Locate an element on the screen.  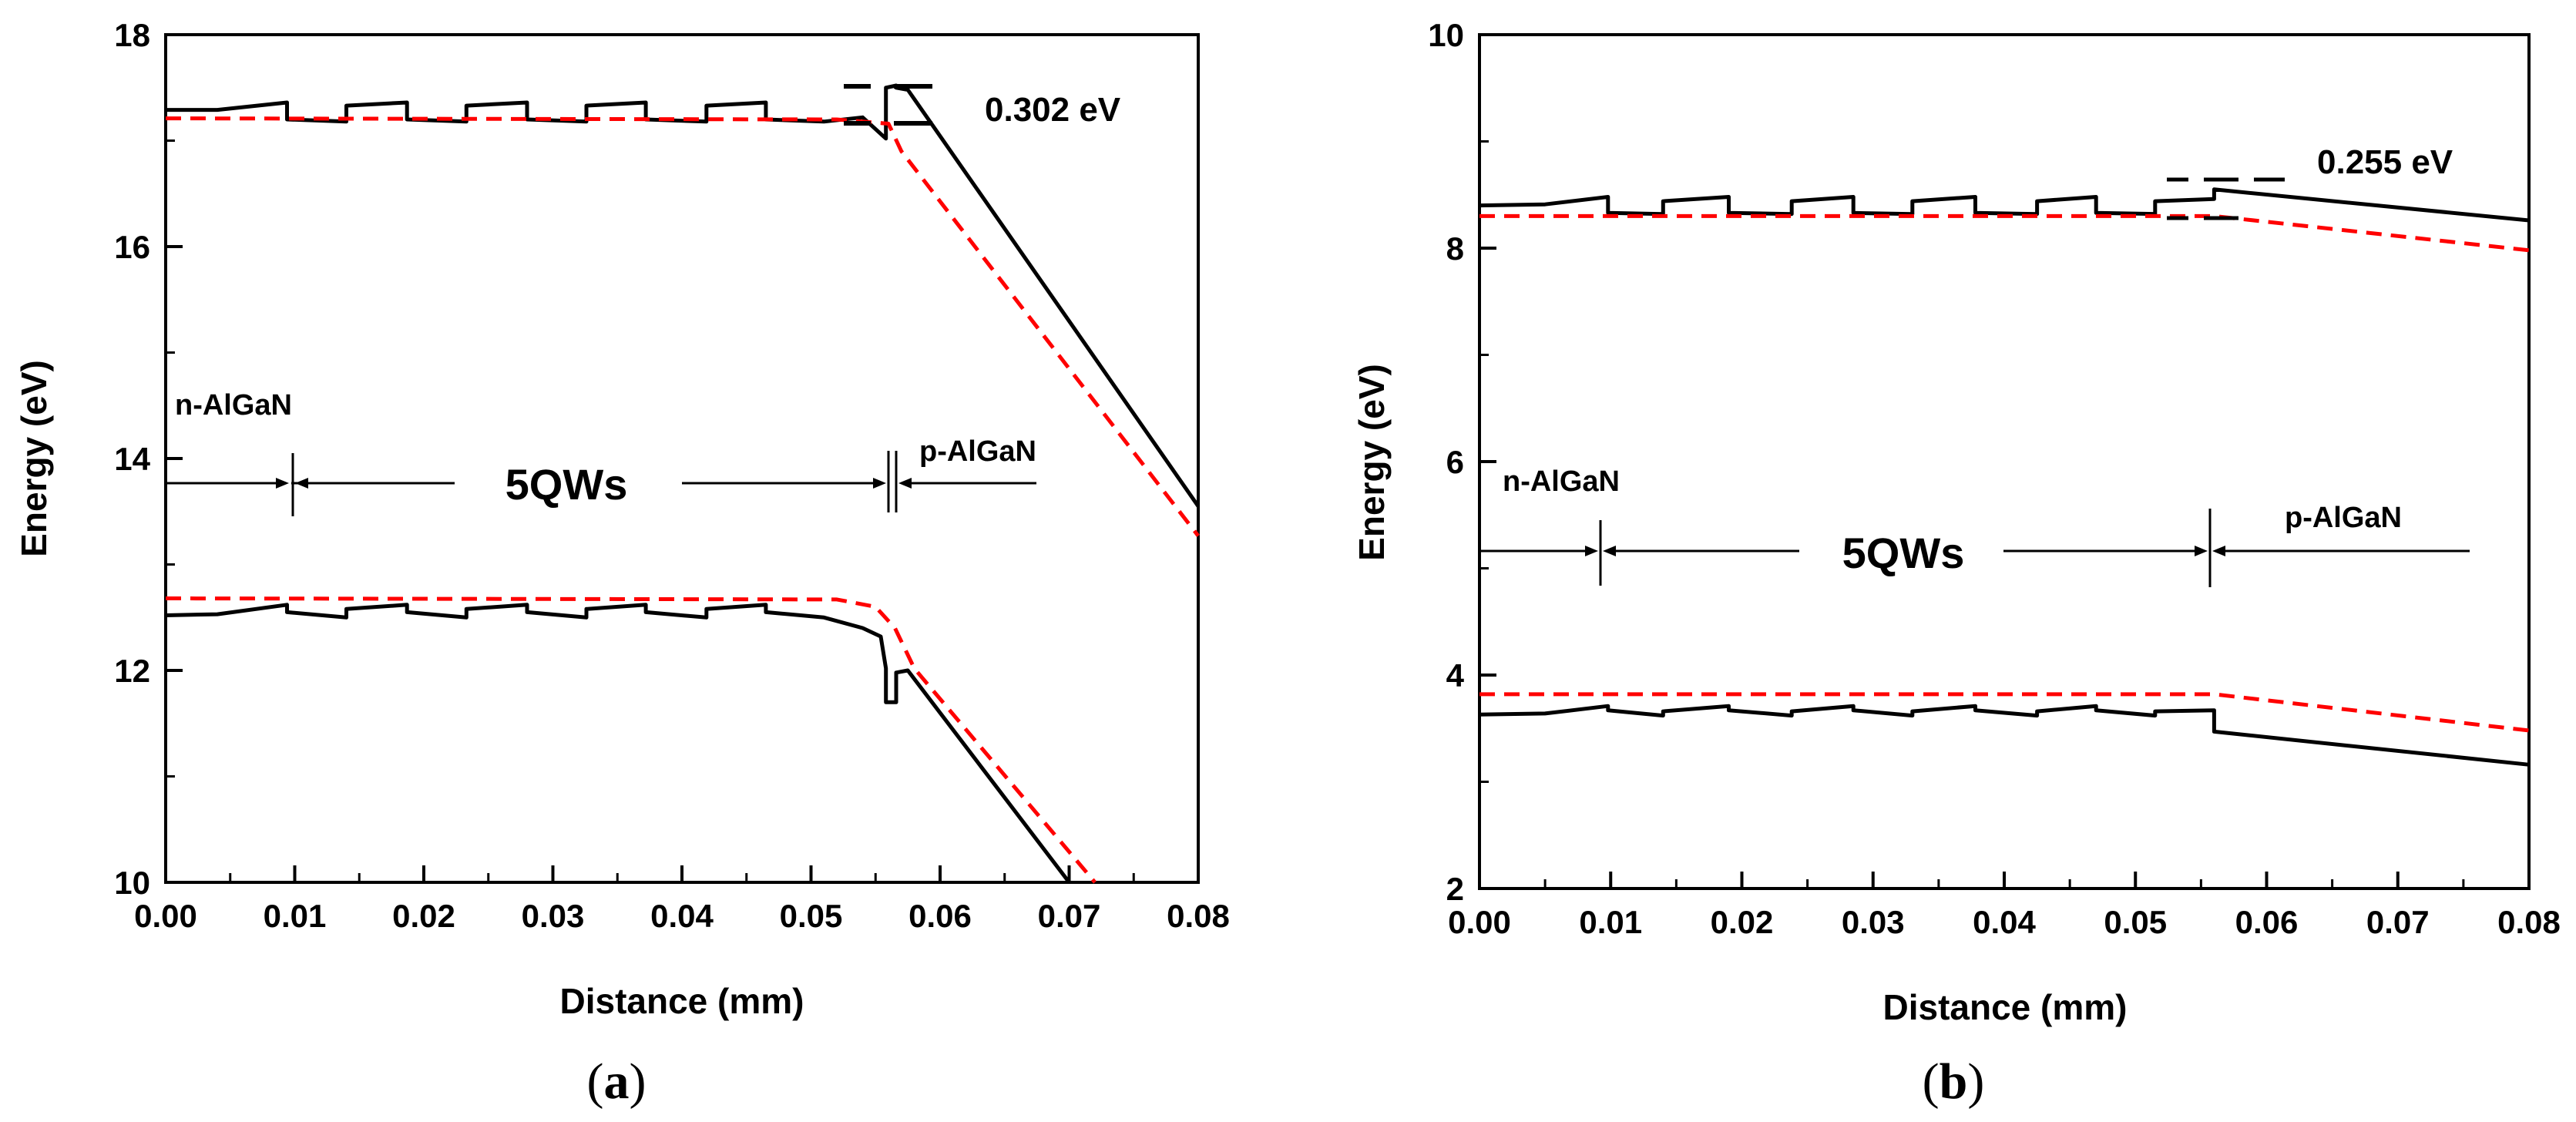
panel-a-arrowheads is located at coordinates (594, 483).